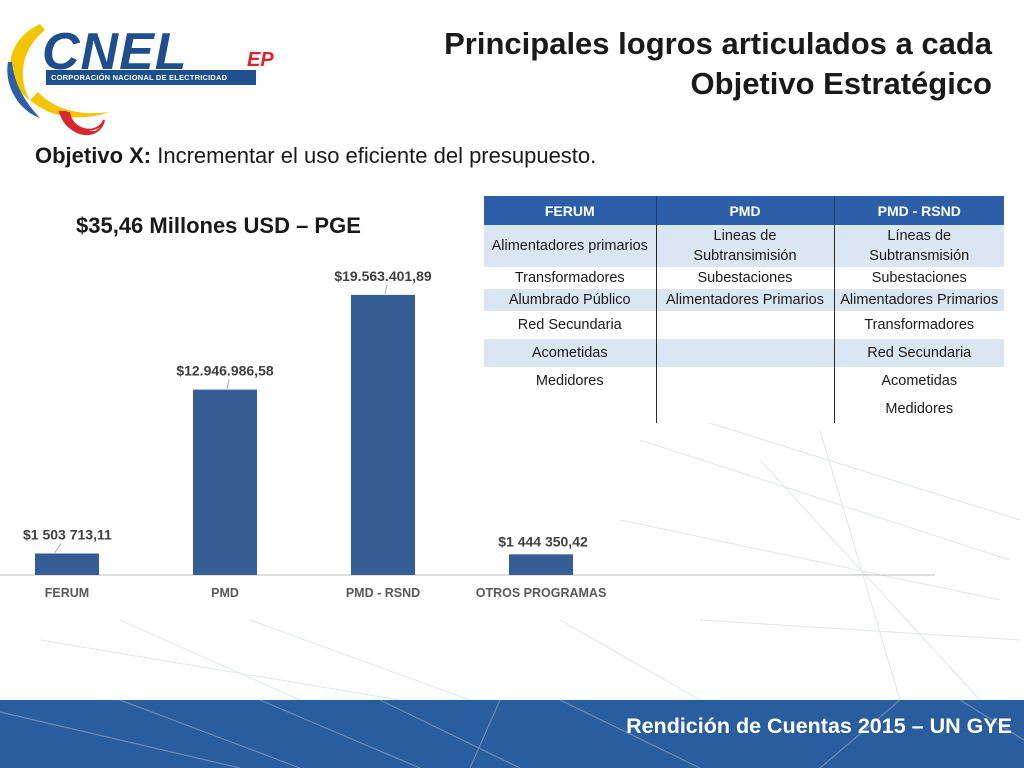 The image size is (1024, 768). I want to click on table-row: Red Secundaria Transformadores, so click(744, 325).